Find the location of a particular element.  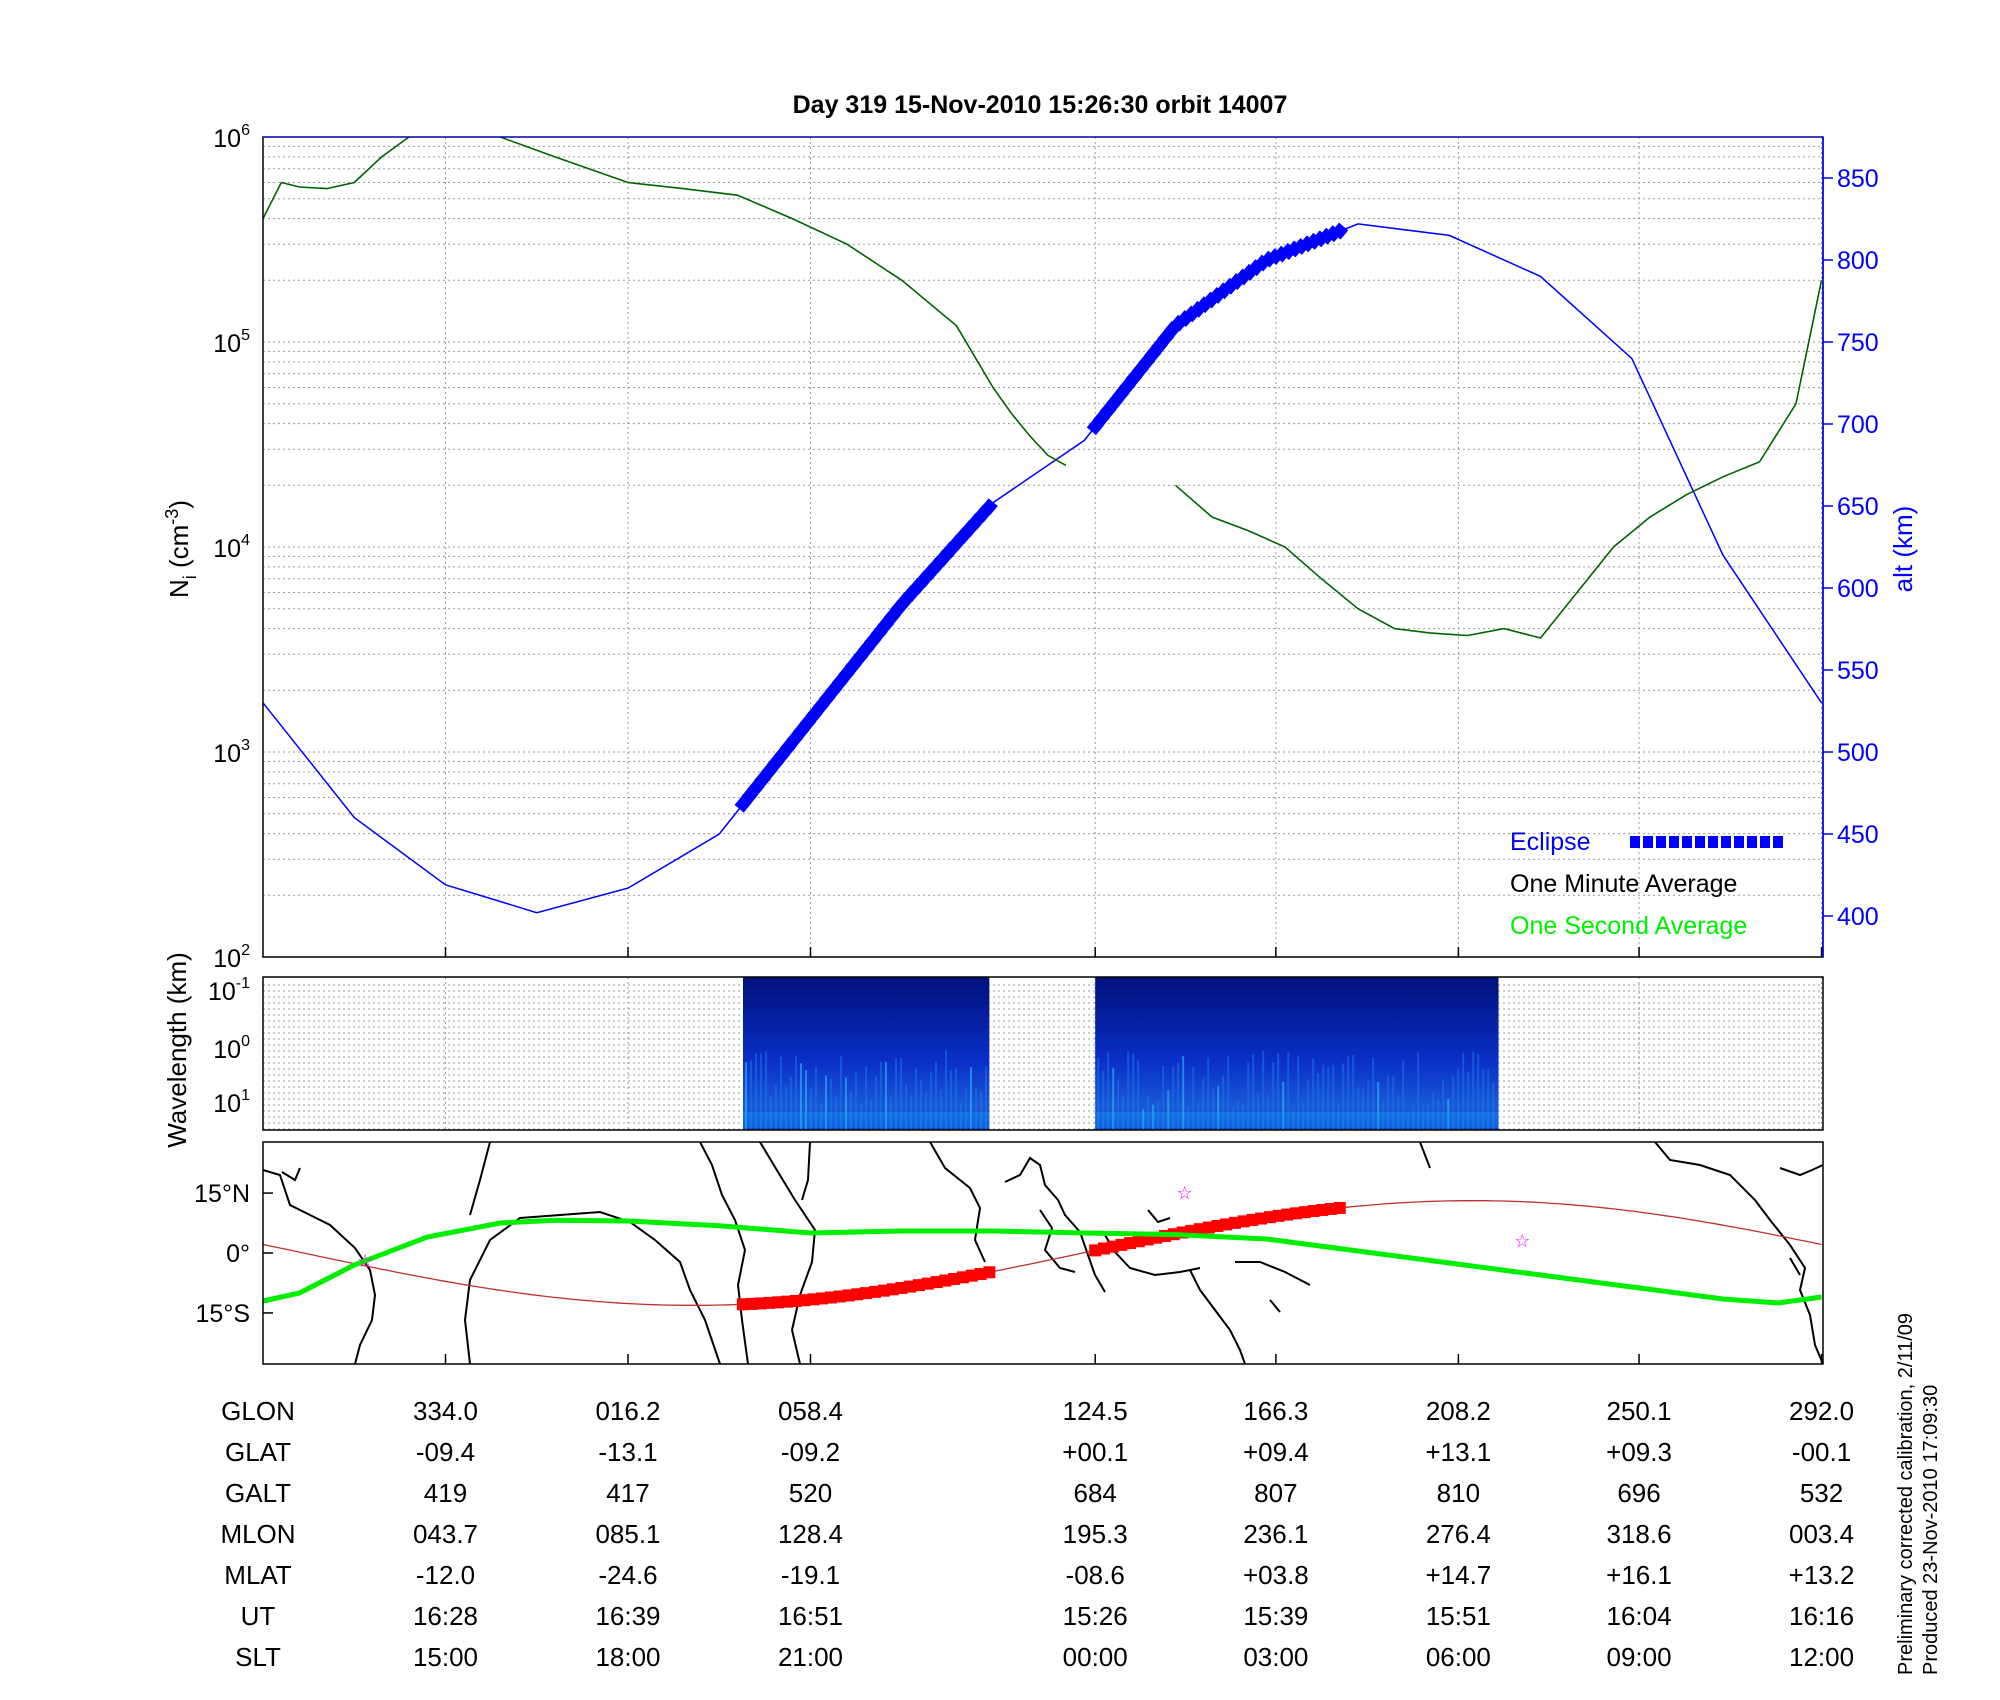

table-cell: 696 is located at coordinates (1638, 1493).